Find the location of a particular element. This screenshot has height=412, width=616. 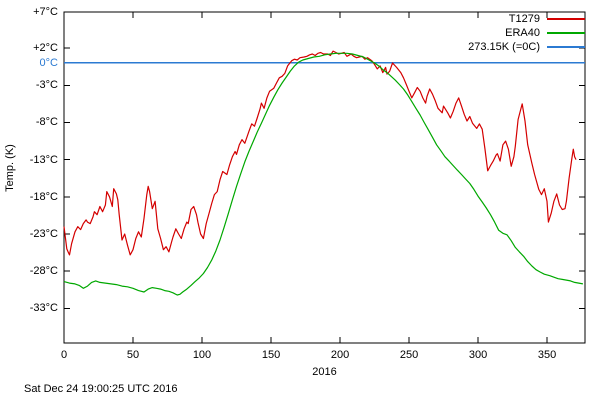

x-tick-label: 200 is located at coordinates (340, 355).